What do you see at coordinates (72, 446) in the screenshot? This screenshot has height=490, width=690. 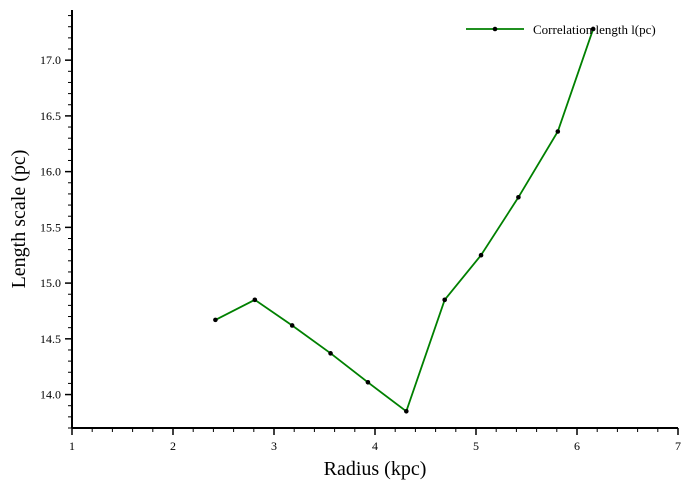 I see `x-tick-label: 1` at bounding box center [72, 446].